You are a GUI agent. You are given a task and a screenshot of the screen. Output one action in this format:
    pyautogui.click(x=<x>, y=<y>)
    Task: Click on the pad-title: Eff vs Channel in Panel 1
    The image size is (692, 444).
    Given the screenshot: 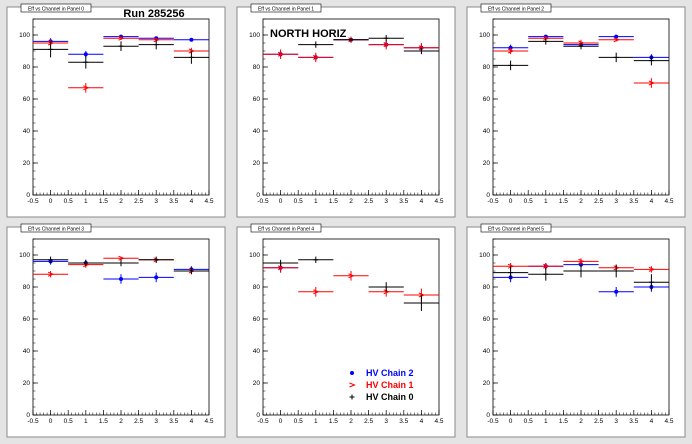 What is the action you would take?
    pyautogui.click(x=286, y=10)
    